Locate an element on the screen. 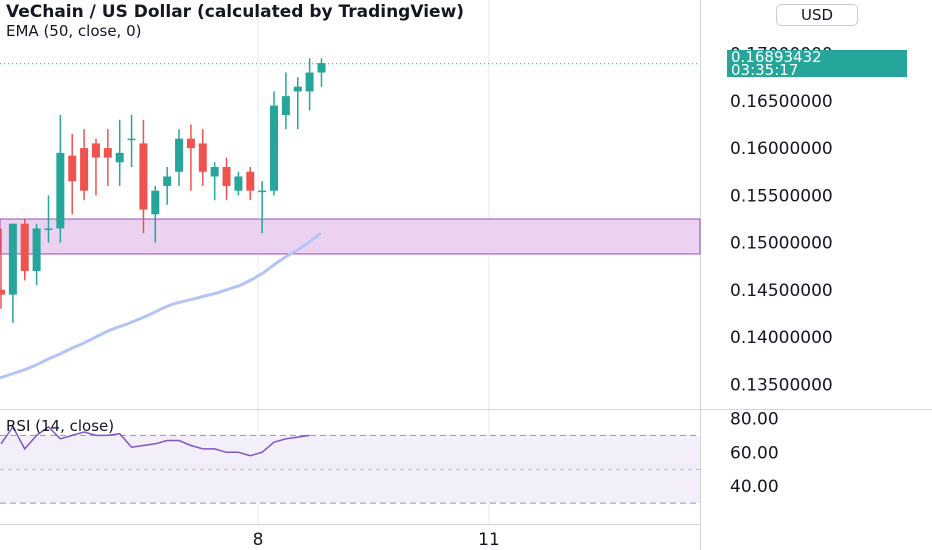 The width and height of the screenshot is (932, 550). rsi-tick-label: 60.00 is located at coordinates (754, 453).